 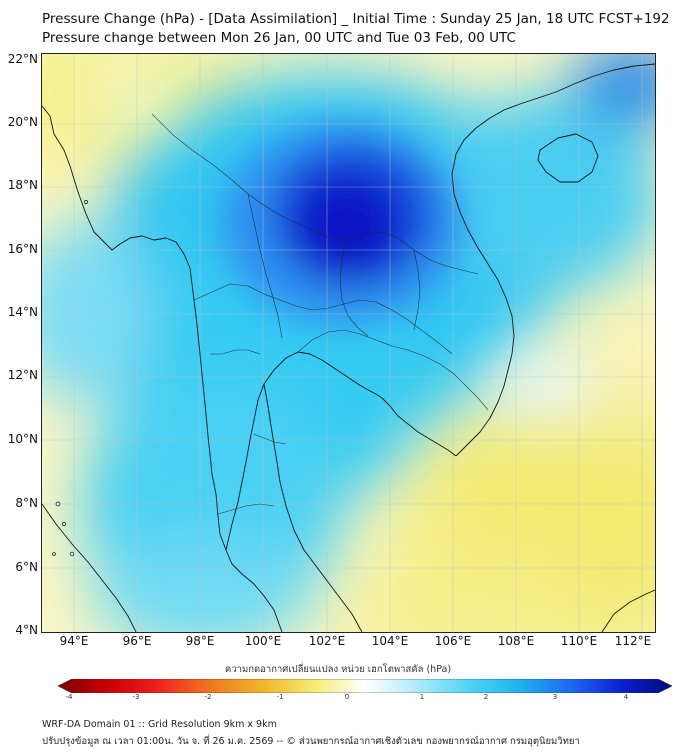 I want to click on lat-label: 16°N, so click(x=22, y=249).